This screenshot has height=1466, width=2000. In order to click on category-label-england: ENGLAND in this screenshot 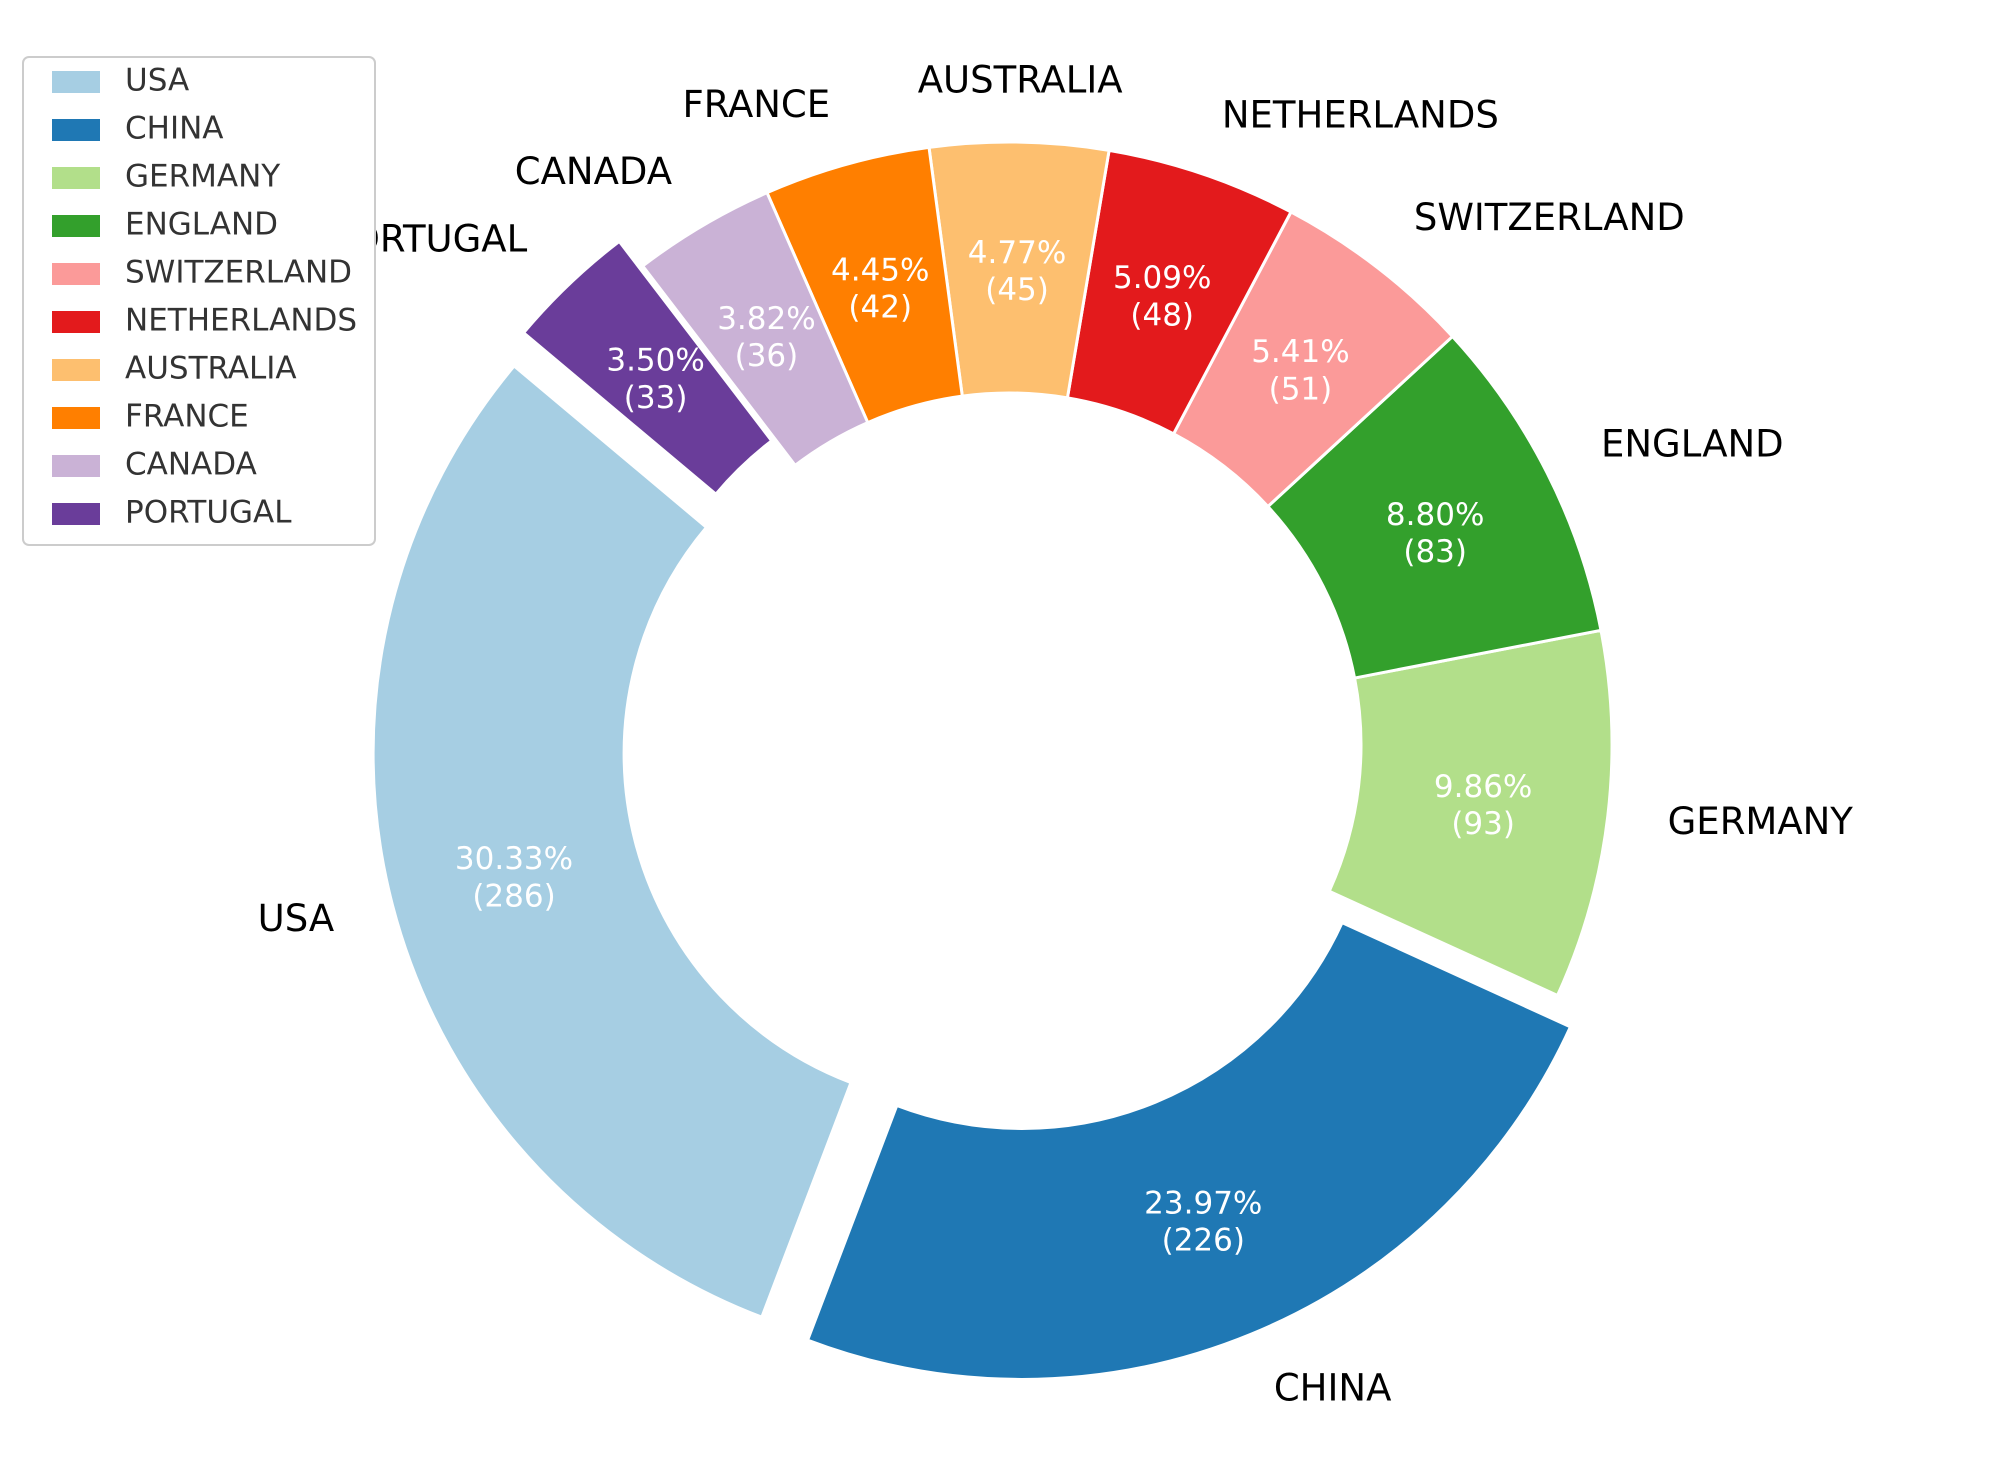, I will do `click(1692, 443)`.